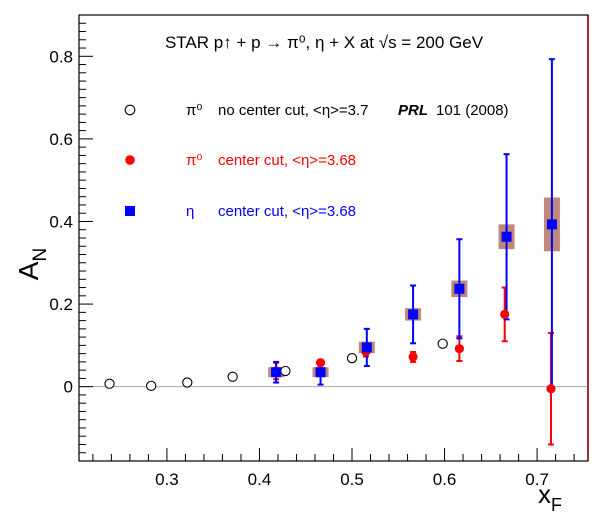  I want to click on legend-symbol: η, so click(190, 211).